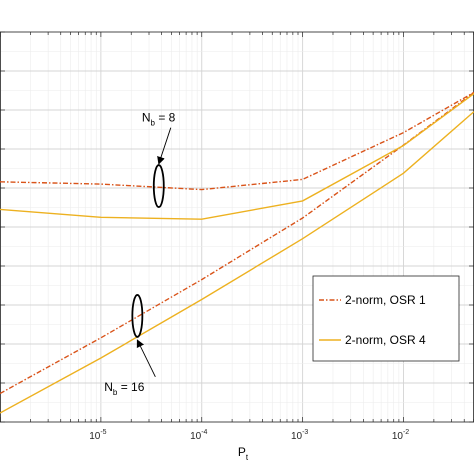 The width and height of the screenshot is (474, 474). I want to click on annotation-label-nb16: Nb = 16, so click(124, 388).